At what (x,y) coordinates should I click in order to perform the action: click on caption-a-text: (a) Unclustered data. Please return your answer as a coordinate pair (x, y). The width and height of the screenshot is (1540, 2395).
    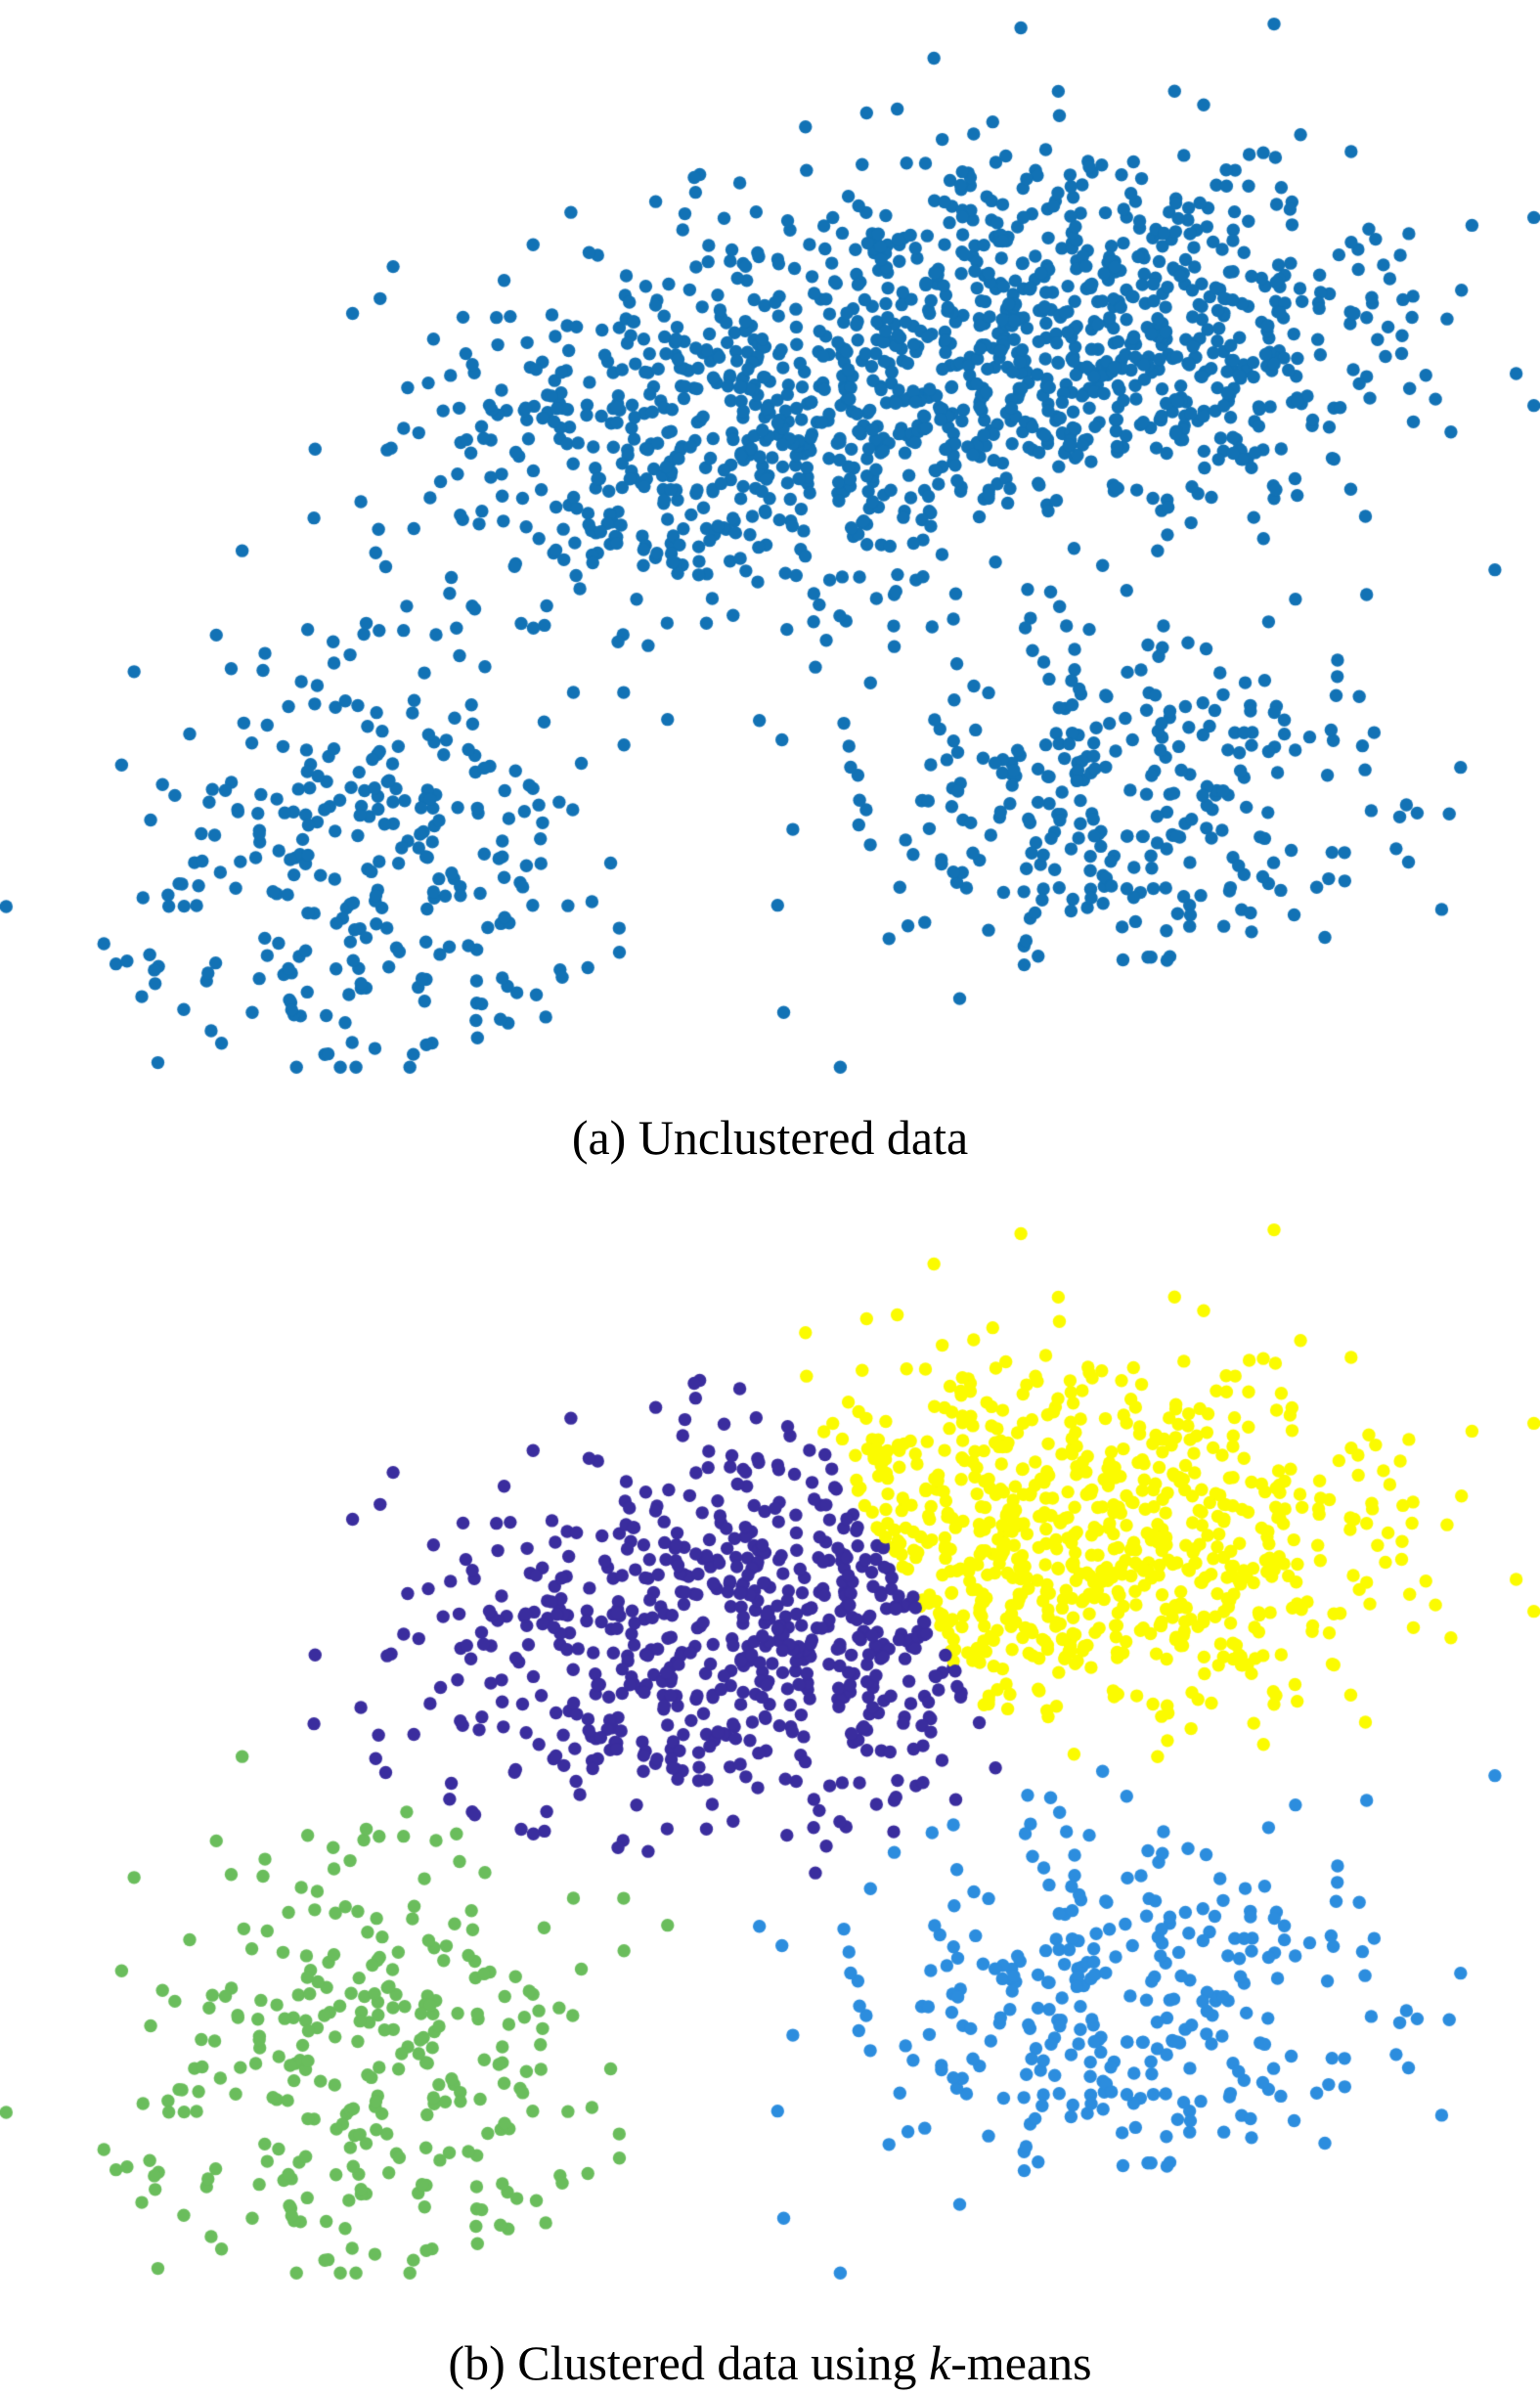
    Looking at the image, I should click on (770, 1137).